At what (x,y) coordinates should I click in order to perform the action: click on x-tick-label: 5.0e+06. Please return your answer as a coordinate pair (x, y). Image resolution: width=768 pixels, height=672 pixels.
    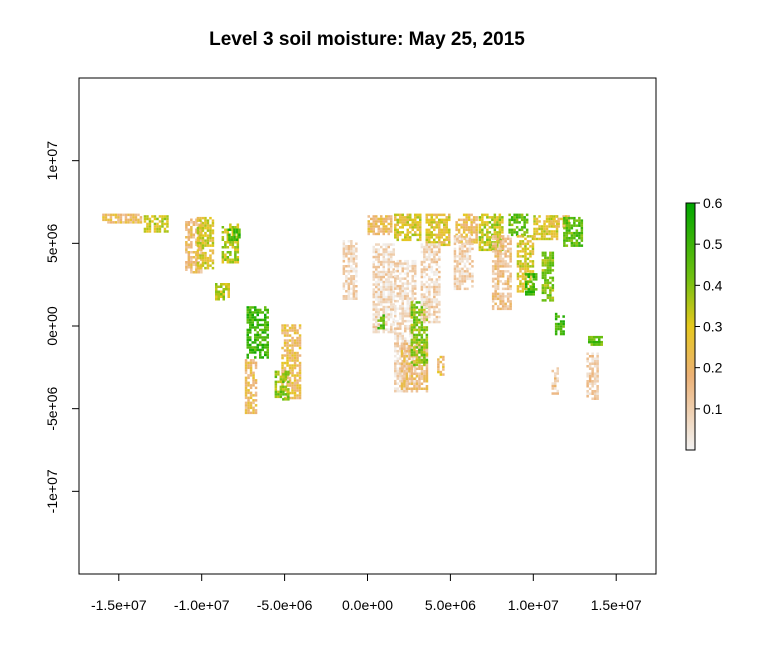
    Looking at the image, I should click on (450, 605).